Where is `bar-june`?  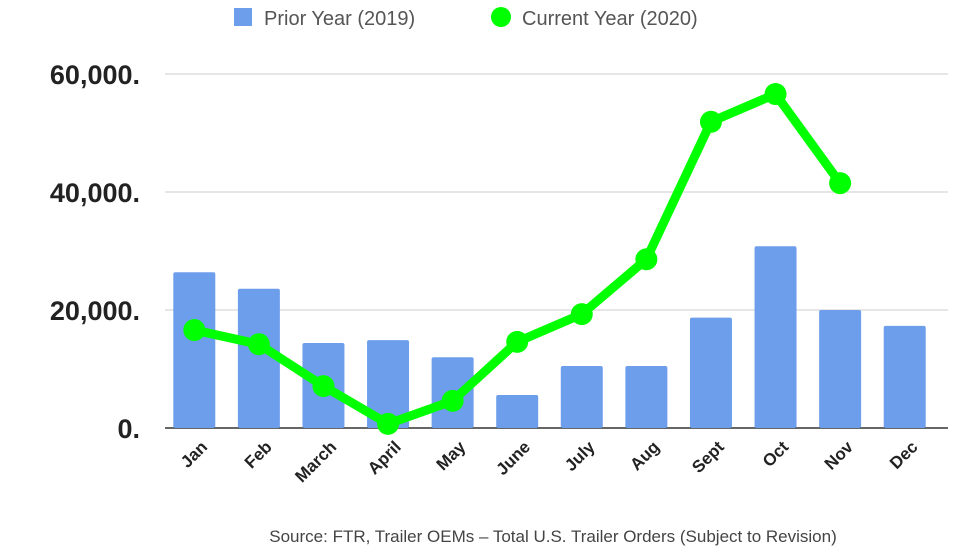
bar-june is located at coordinates (517, 411).